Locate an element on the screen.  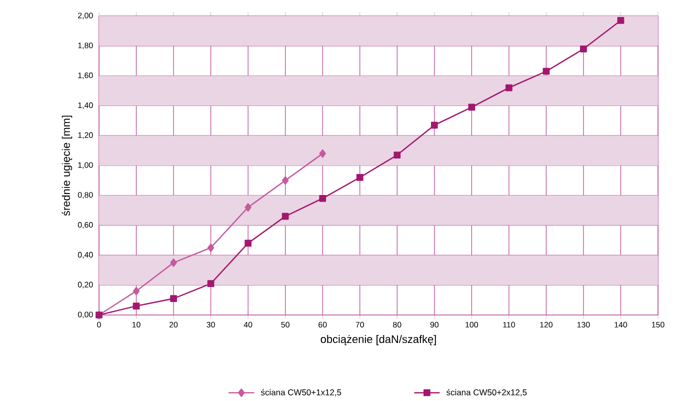
y-axis-title: średnie ugięcie [mm] is located at coordinates (67, 166).